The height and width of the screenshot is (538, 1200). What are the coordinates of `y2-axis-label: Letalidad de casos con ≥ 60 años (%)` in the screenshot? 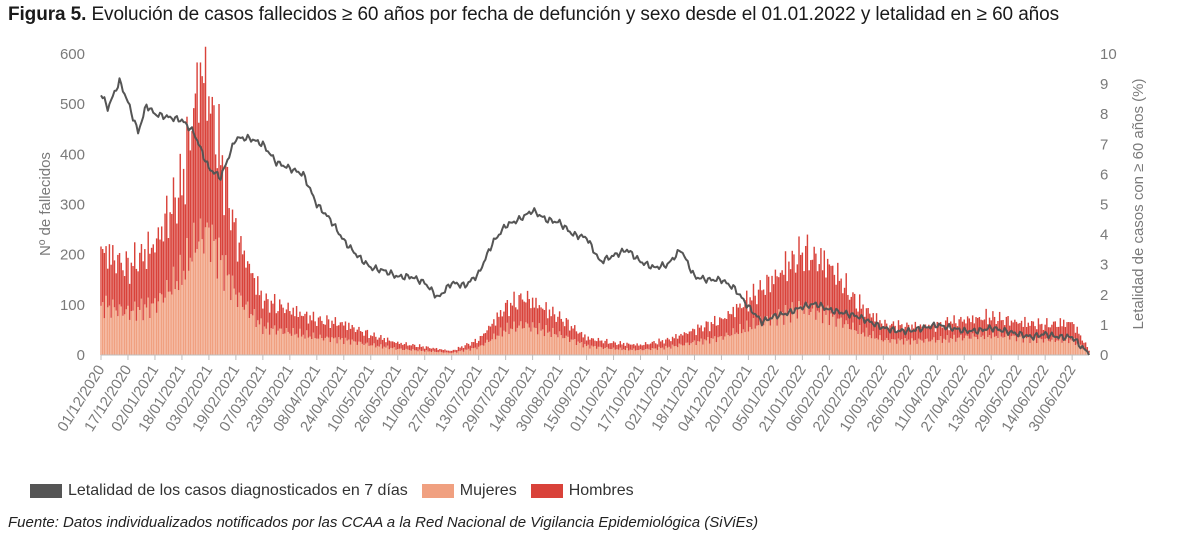 It's located at (1138, 204).